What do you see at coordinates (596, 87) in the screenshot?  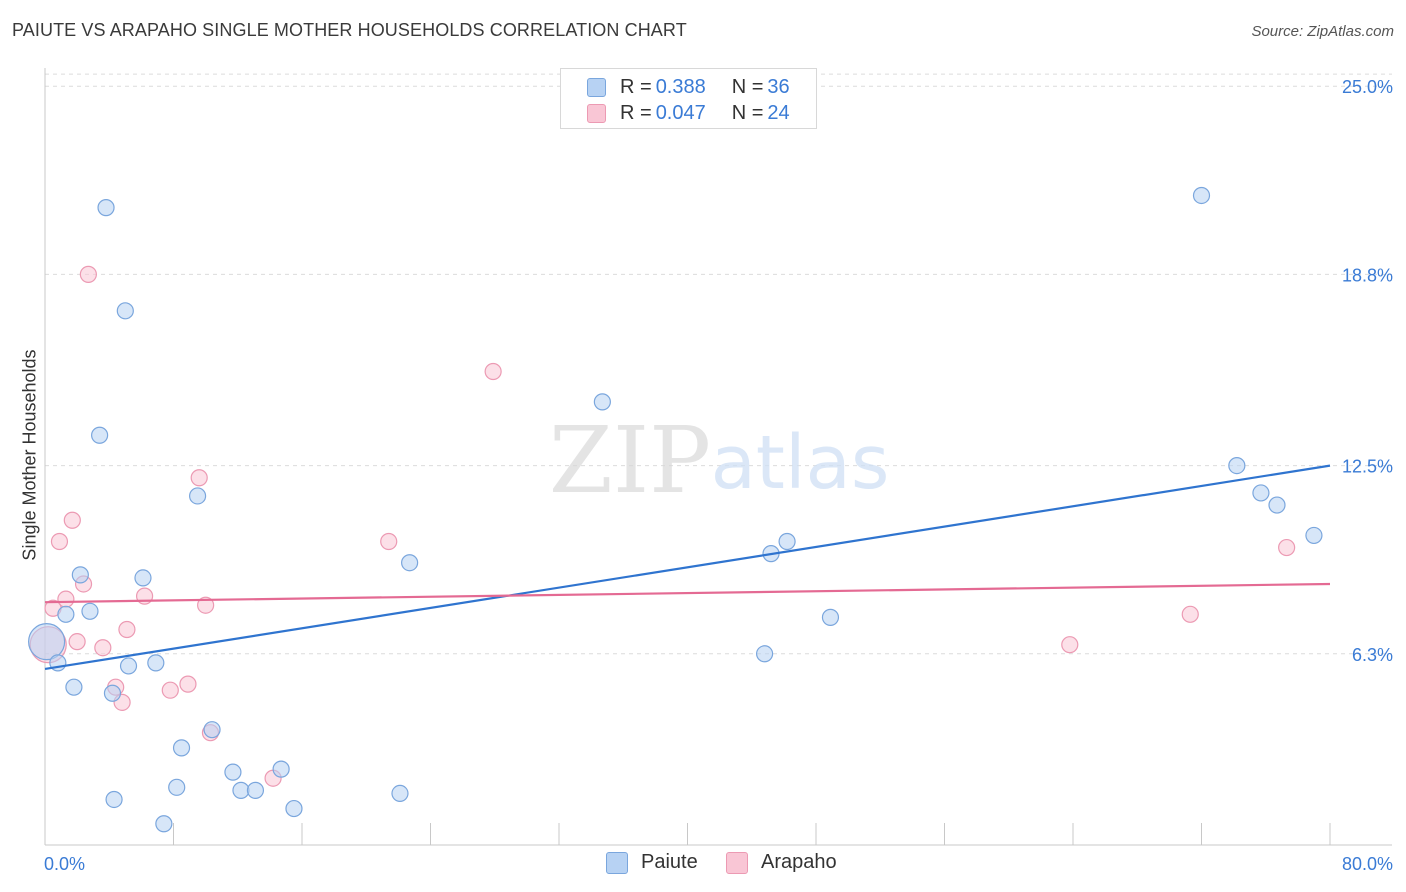 I see `paiute-swatch` at bounding box center [596, 87].